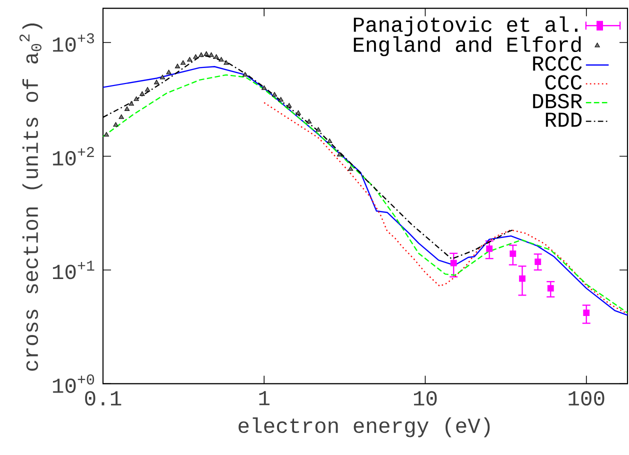 The width and height of the screenshot is (629, 455). Describe the element at coordinates (467, 46) in the screenshot. I see `legend-label: England and Elford` at that location.